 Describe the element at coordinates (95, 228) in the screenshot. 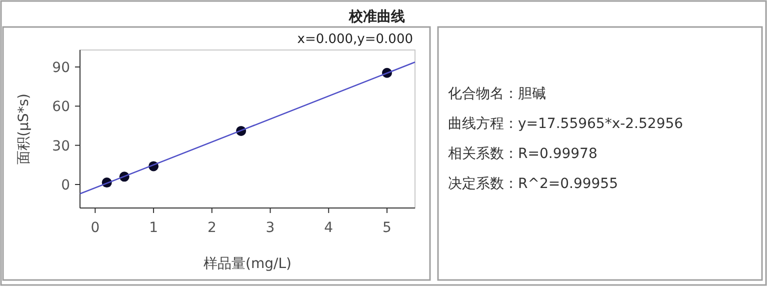

I see `x-tick-label: 0` at that location.